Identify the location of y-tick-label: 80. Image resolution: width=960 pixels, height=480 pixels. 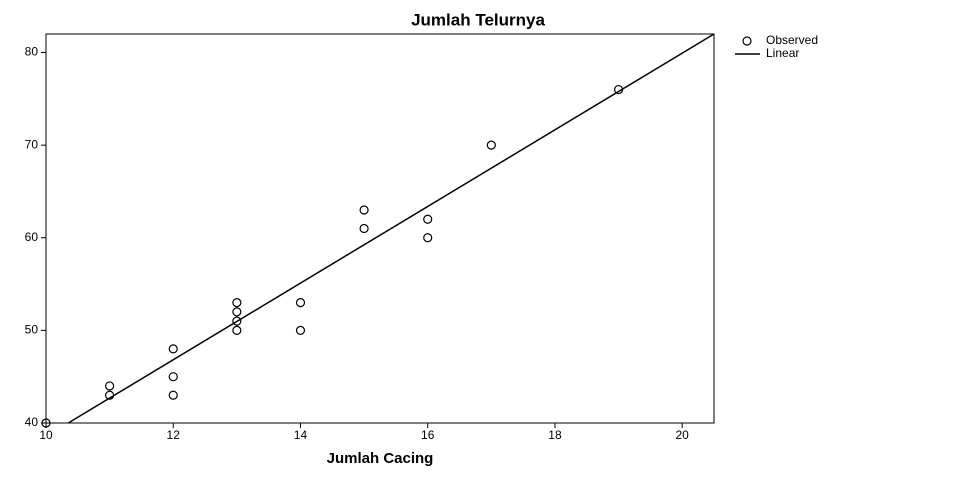
(32, 52).